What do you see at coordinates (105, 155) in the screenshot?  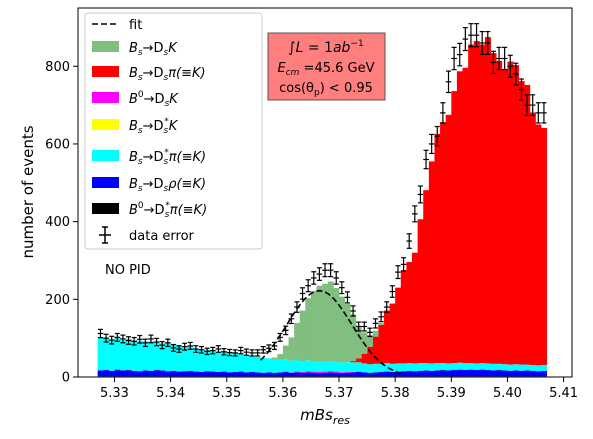 I see `legend-swatch-bs_dsstarpi` at bounding box center [105, 155].